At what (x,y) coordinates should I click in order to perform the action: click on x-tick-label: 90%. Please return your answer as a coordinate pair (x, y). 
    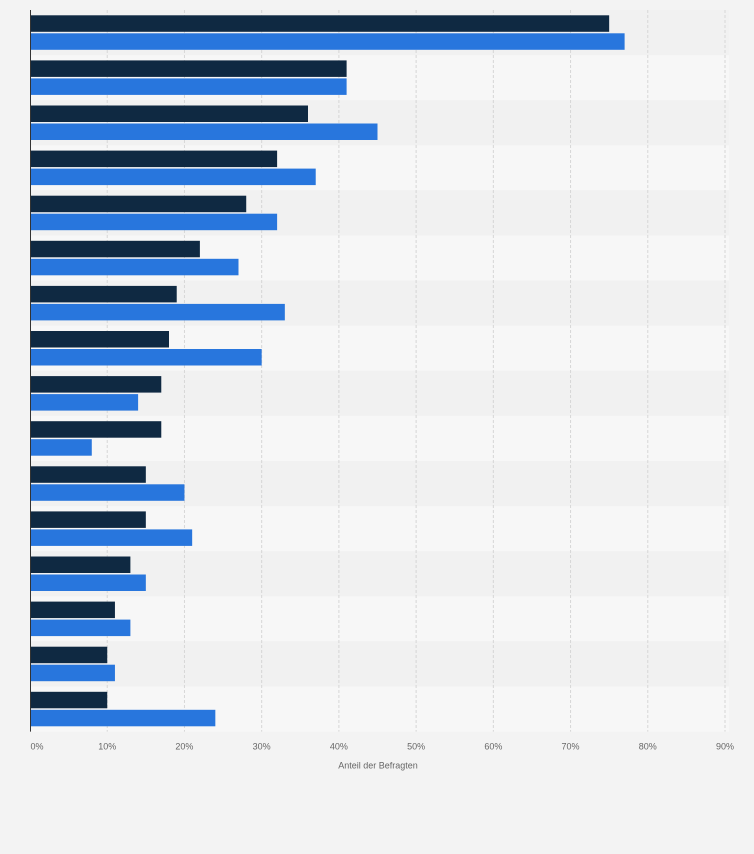
    Looking at the image, I should click on (725, 747).